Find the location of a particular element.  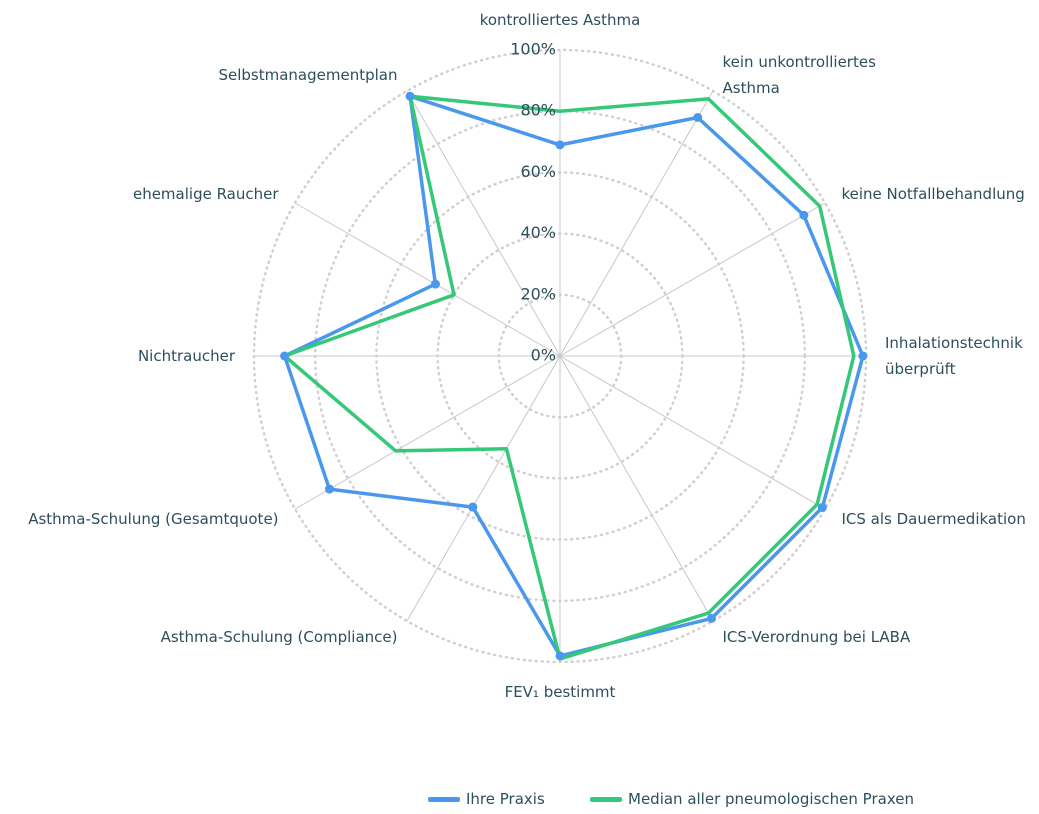

y-tick-label: 100% is located at coordinates (533, 49).